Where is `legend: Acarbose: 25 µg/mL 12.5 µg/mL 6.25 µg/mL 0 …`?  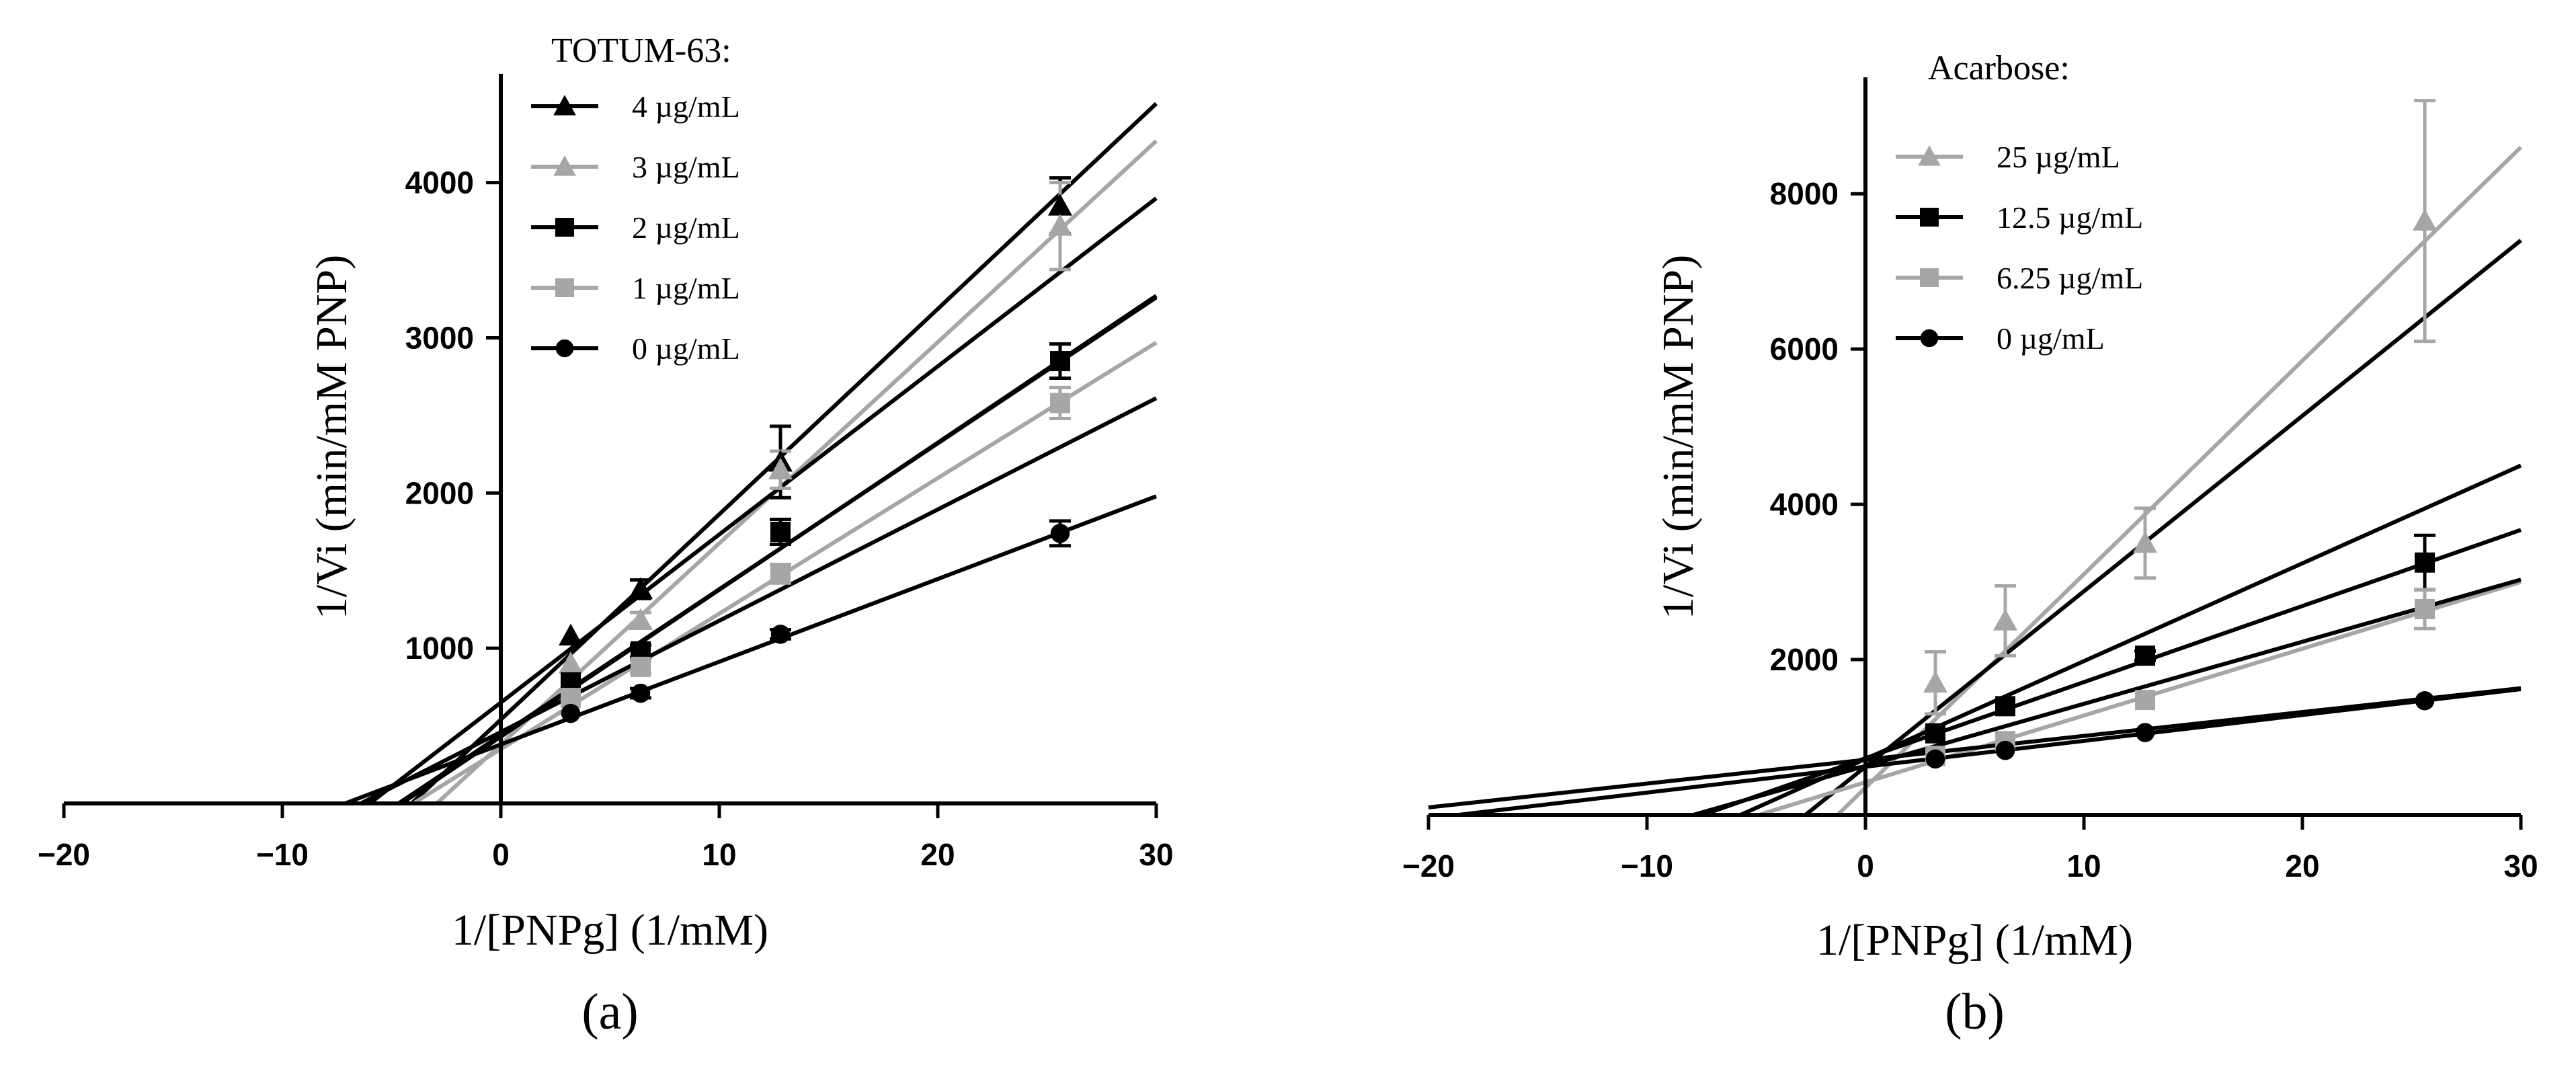 legend: Acarbose: 25 µg/mL 12.5 µg/mL 6.25 µg/mL 0 … is located at coordinates (2019, 202).